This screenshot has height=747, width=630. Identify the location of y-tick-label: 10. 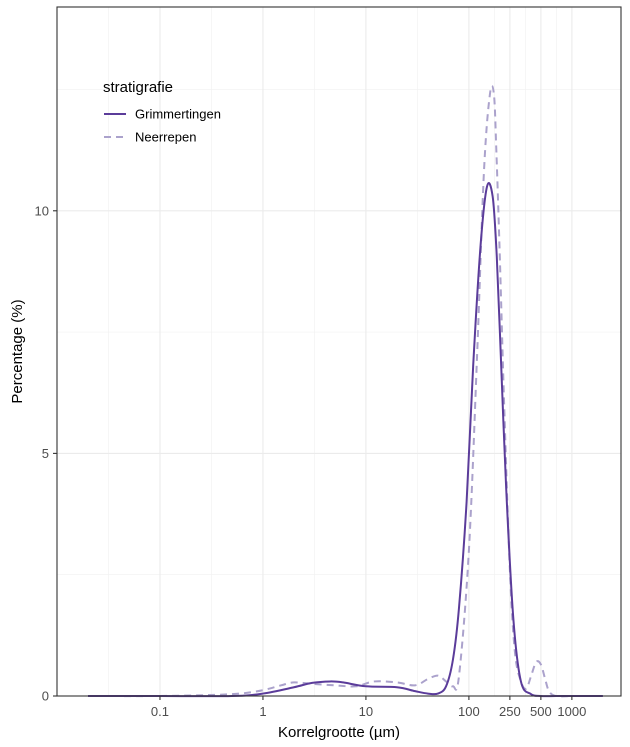
(42, 210).